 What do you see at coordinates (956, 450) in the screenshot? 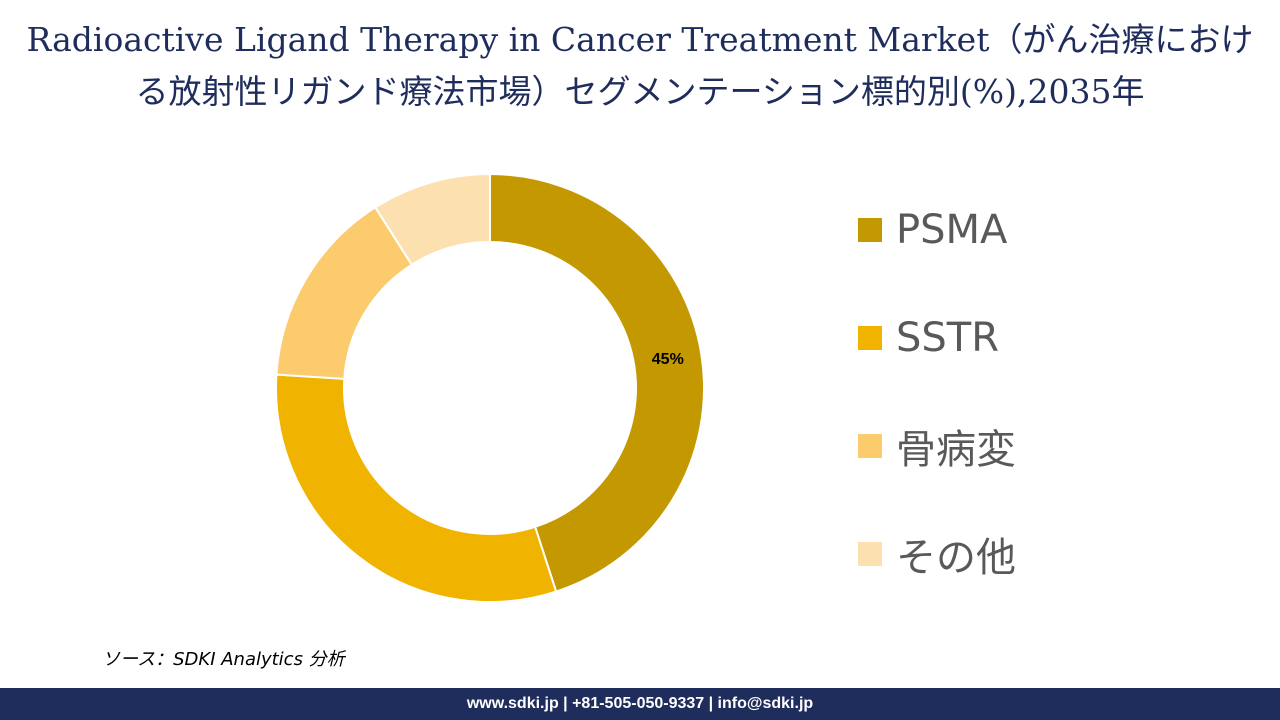
I see `legend-label-2: 骨病変` at bounding box center [956, 450].